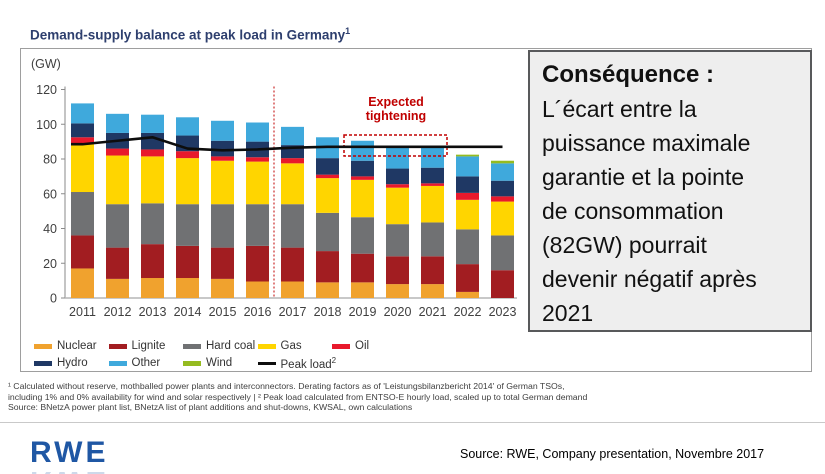 This screenshot has height=474, width=825. What do you see at coordinates (223, 312) in the screenshot?
I see `x-tick-label: 2015` at bounding box center [223, 312].